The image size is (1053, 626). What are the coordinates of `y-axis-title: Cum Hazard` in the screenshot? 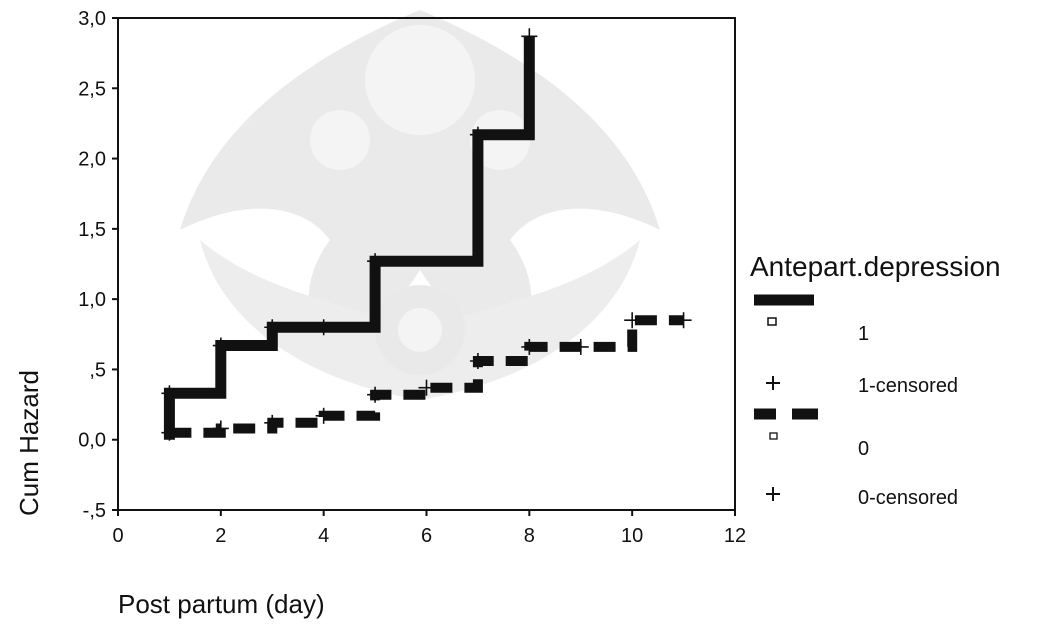 It's located at (29, 443).